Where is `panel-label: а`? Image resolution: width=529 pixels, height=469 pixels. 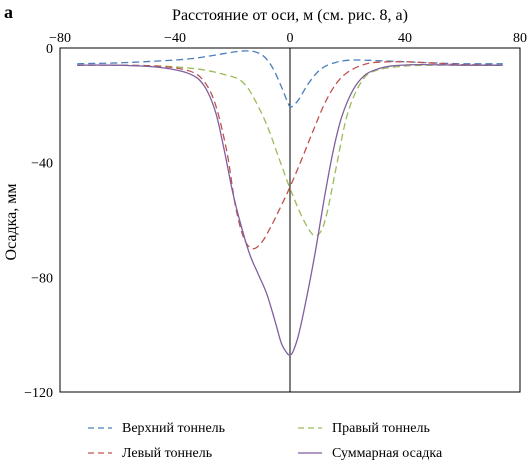 panel-label: а is located at coordinates (8, 12).